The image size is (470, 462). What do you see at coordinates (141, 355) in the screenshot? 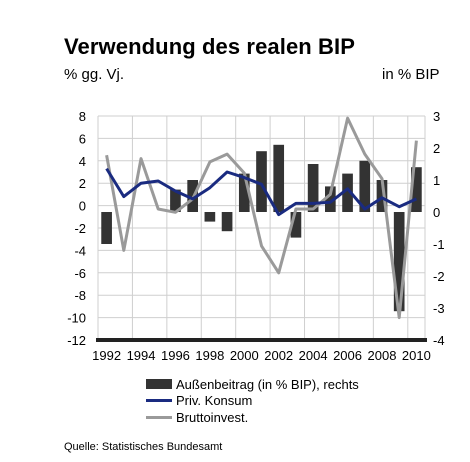
I see `x-tick-label: 1994` at bounding box center [141, 355].